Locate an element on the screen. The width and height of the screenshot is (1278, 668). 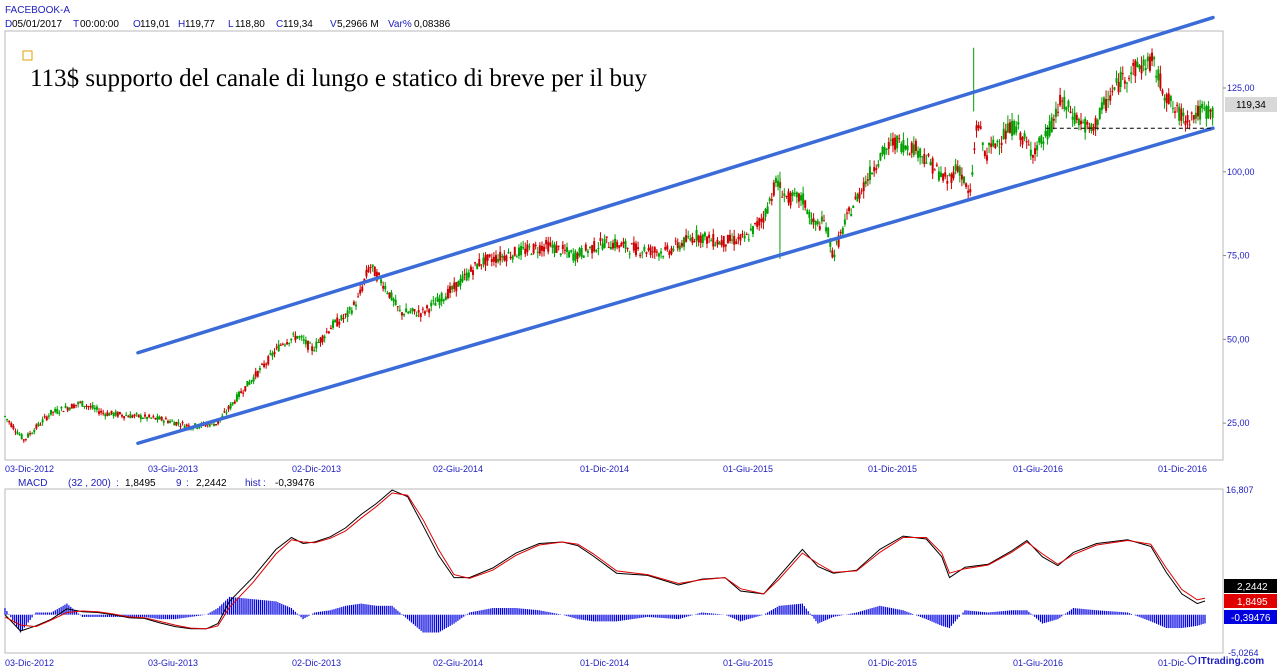
x-tick-label: 01-Dic-2015 is located at coordinates (892, 469).